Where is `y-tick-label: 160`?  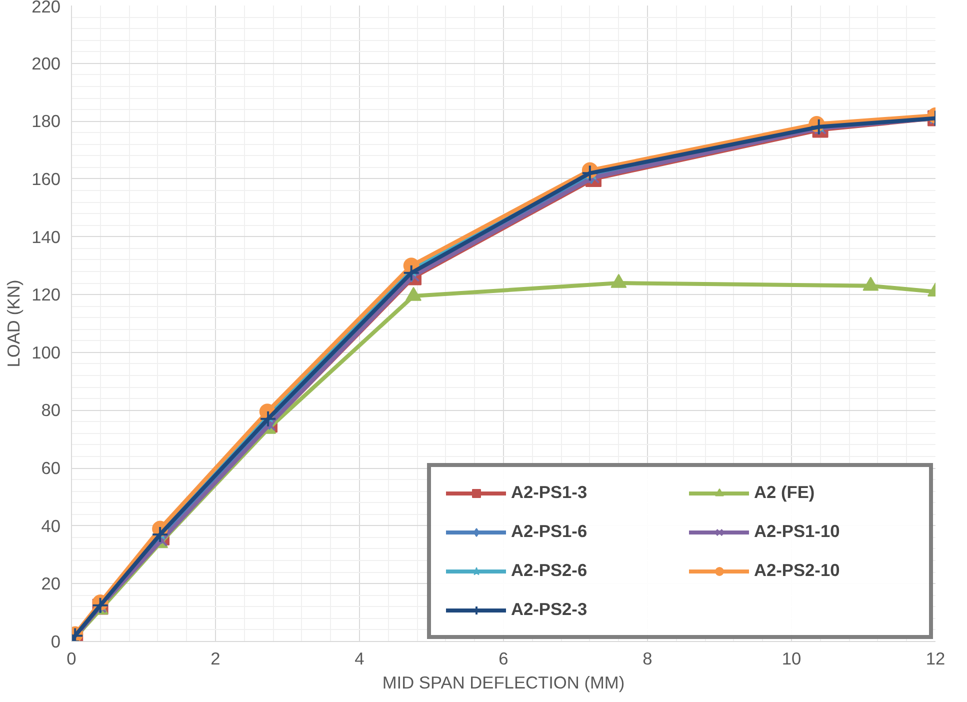
y-tick-label: 160 is located at coordinates (46, 178).